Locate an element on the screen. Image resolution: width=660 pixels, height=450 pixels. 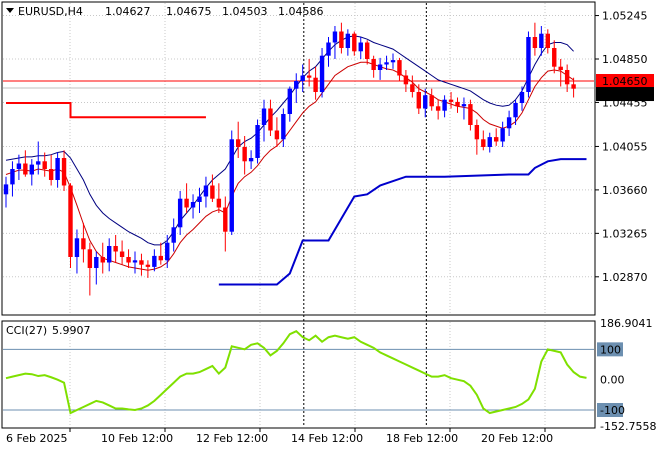
ohlc-open: 1.04627 is located at coordinates (128, 11).